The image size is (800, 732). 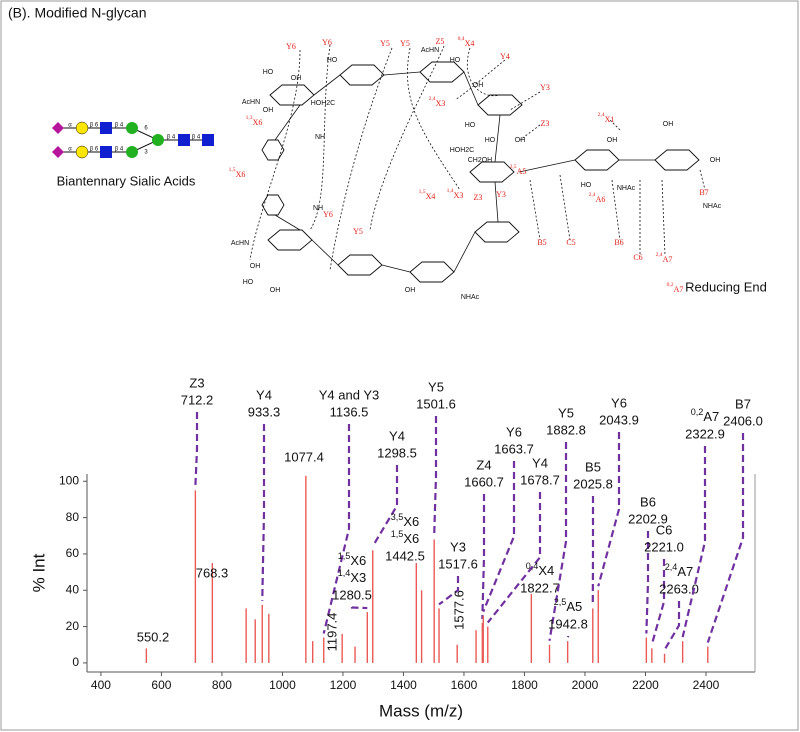 What do you see at coordinates (146, 129) in the screenshot?
I see `linkage-label: 6` at bounding box center [146, 129].